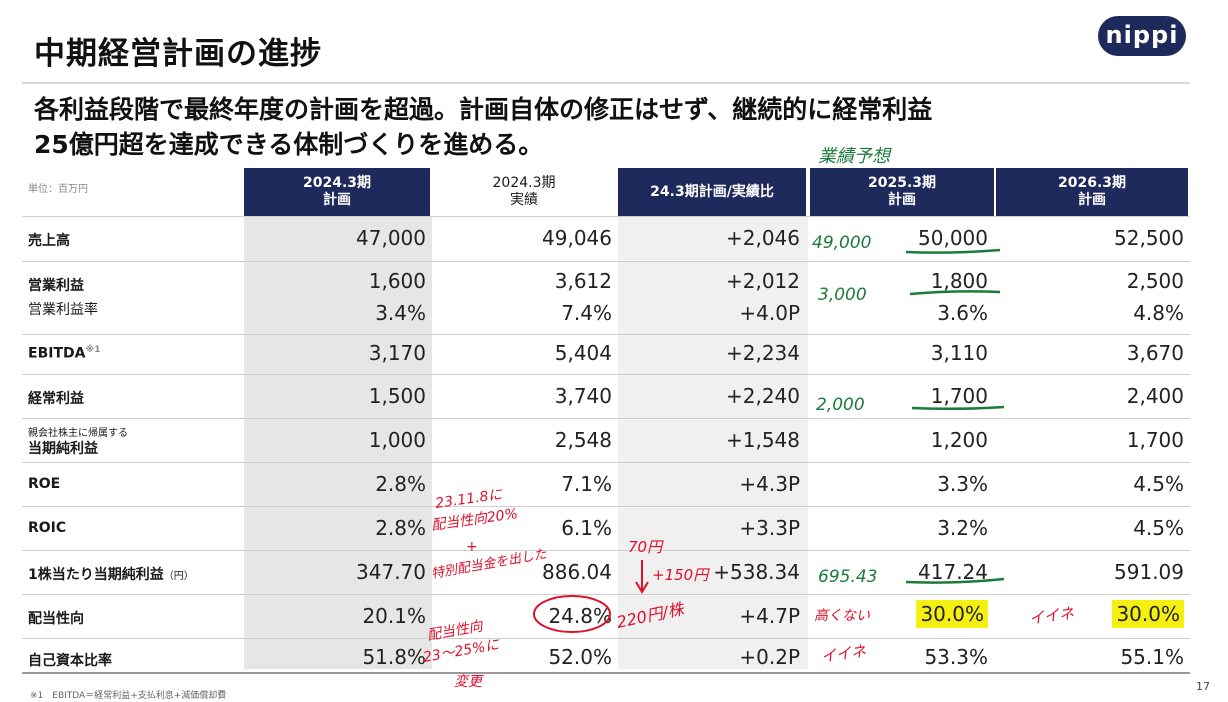 This screenshot has width=1228, height=702. Describe the element at coordinates (1155, 281) in the screenshot. I see `cell: 2,500` at that location.